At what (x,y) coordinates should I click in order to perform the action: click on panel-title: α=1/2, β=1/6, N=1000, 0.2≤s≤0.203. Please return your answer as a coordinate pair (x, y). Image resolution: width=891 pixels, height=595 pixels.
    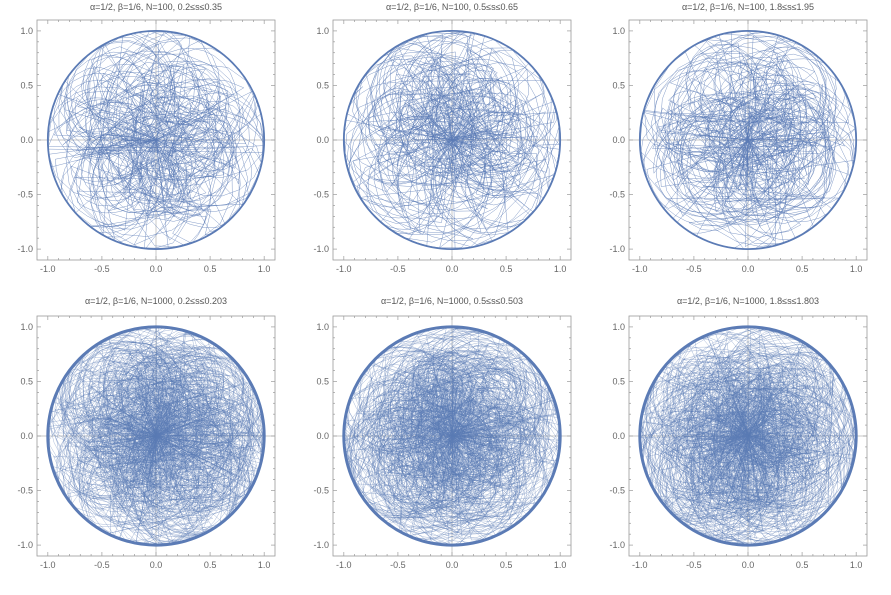
    Looking at the image, I should click on (156, 301).